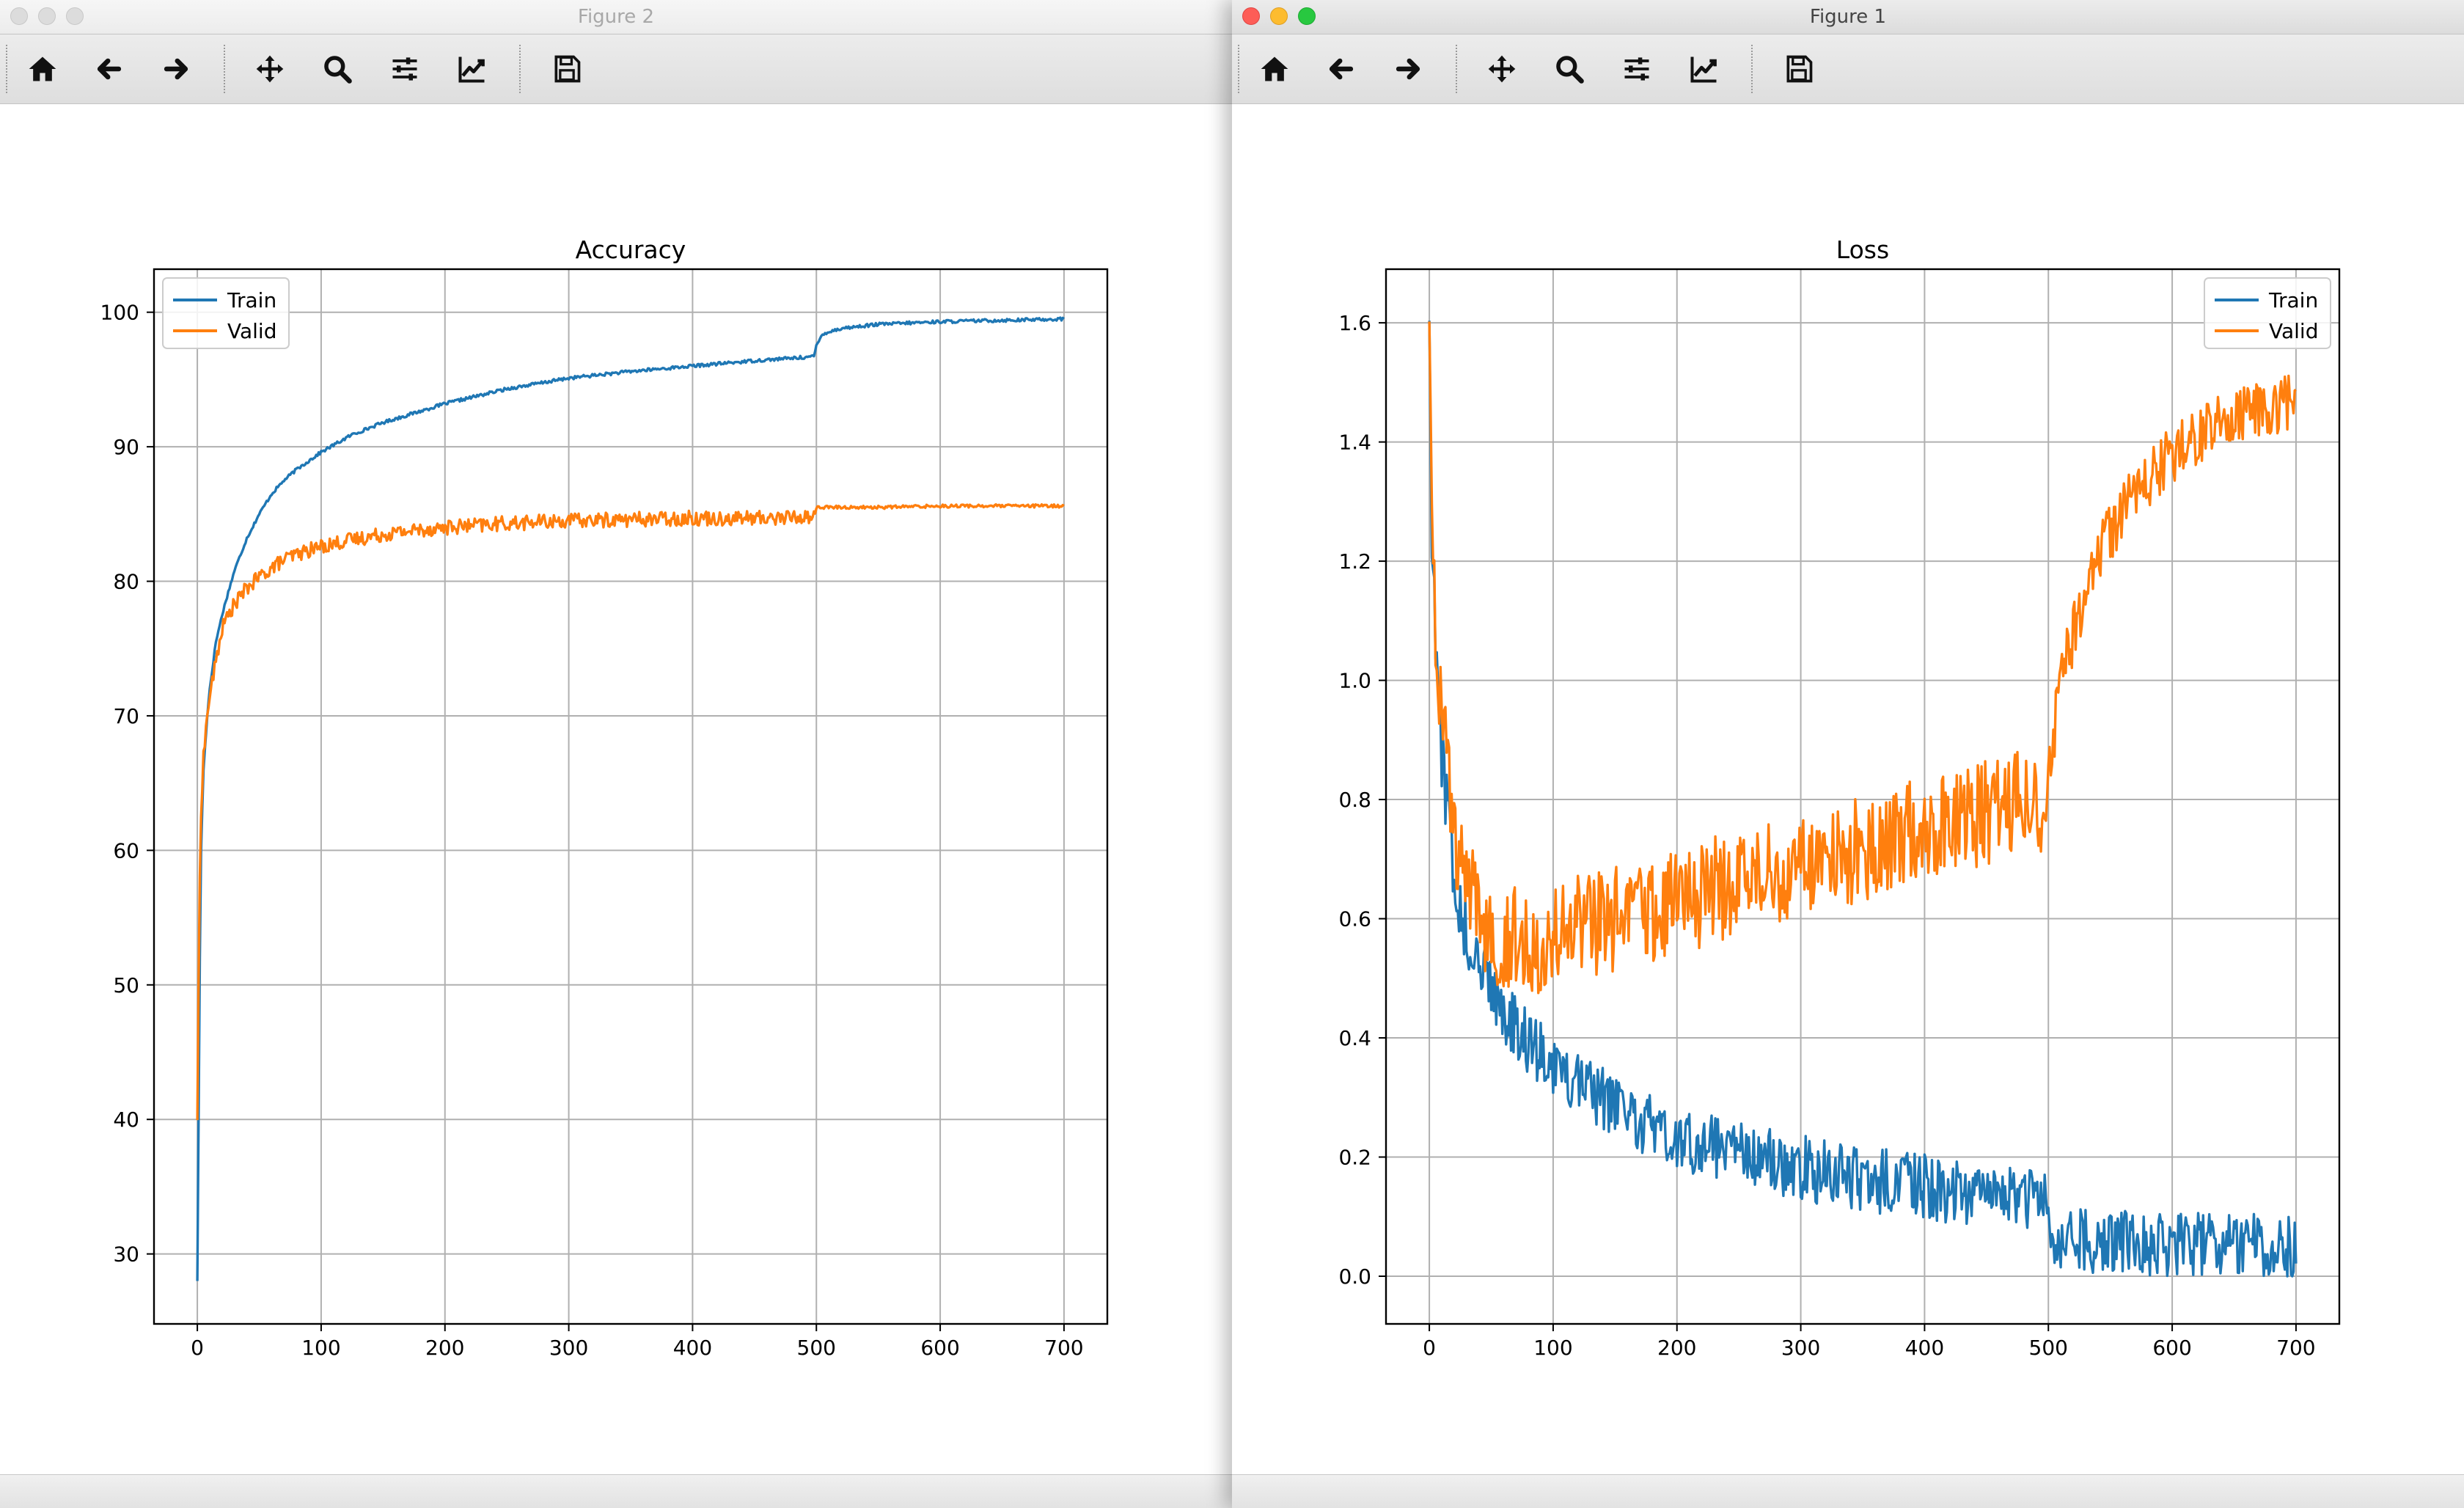 The image size is (2464, 1508). I want to click on y-tick-label: 0.6, so click(1354, 919).